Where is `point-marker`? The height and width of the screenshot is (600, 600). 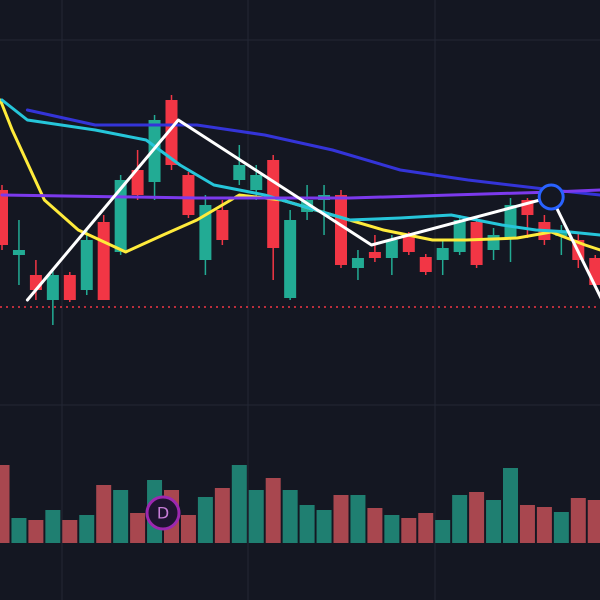 point-marker is located at coordinates (551, 197).